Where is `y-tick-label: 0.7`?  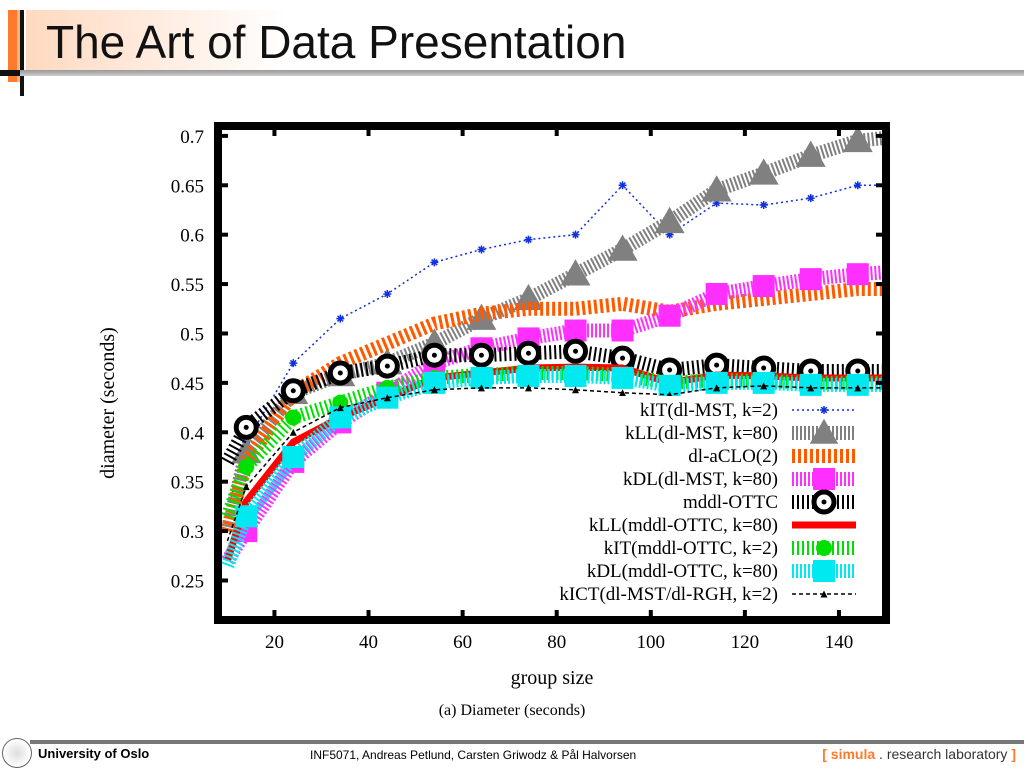
y-tick-label: 0.7 is located at coordinates (192, 137).